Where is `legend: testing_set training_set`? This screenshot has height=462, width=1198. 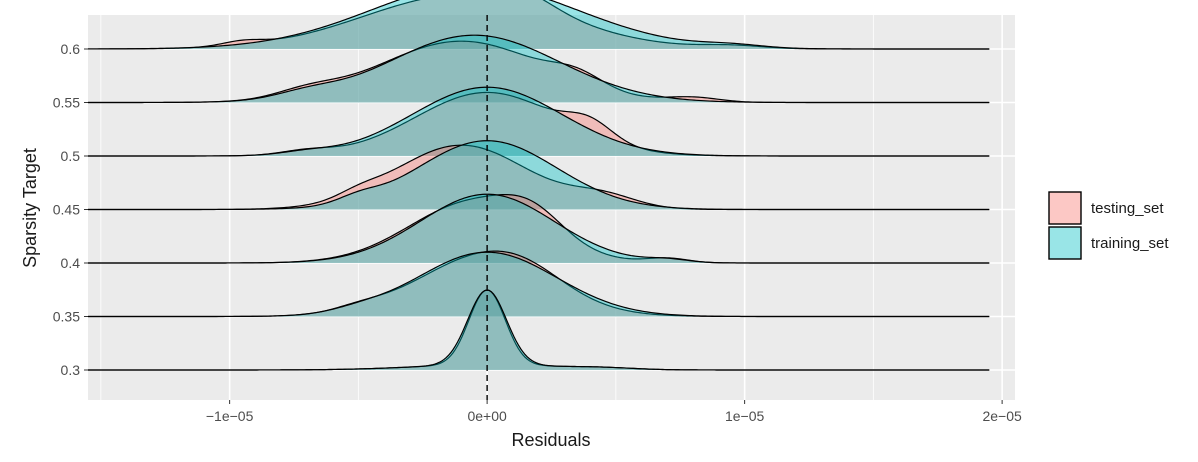
legend: testing_set training_set is located at coordinates (1108, 225).